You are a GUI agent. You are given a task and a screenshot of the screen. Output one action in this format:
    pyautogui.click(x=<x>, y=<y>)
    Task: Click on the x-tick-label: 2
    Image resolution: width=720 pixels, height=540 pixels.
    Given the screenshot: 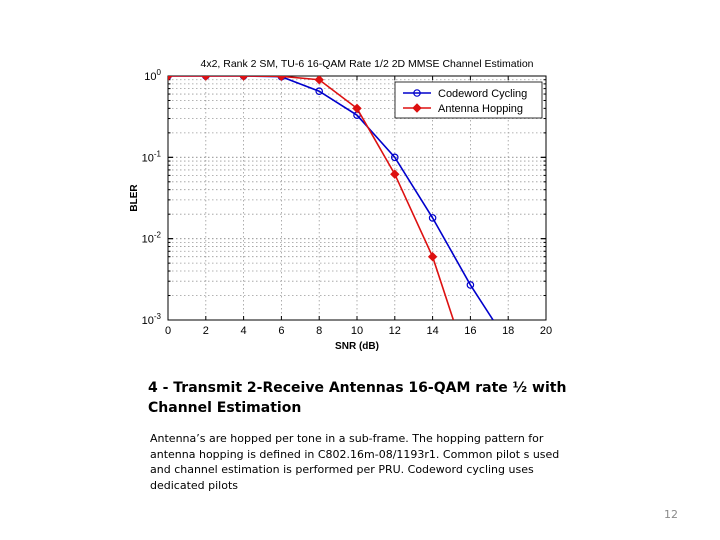 What is the action you would take?
    pyautogui.click(x=206, y=331)
    